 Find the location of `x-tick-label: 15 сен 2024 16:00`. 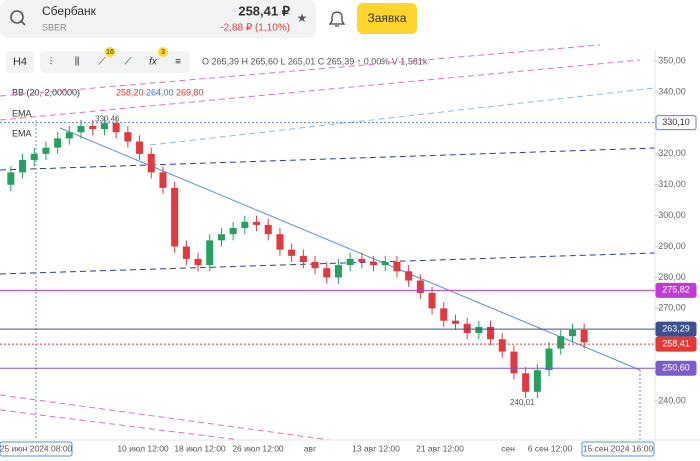

x-tick-label: 15 сен 2024 16:00 is located at coordinates (618, 448).